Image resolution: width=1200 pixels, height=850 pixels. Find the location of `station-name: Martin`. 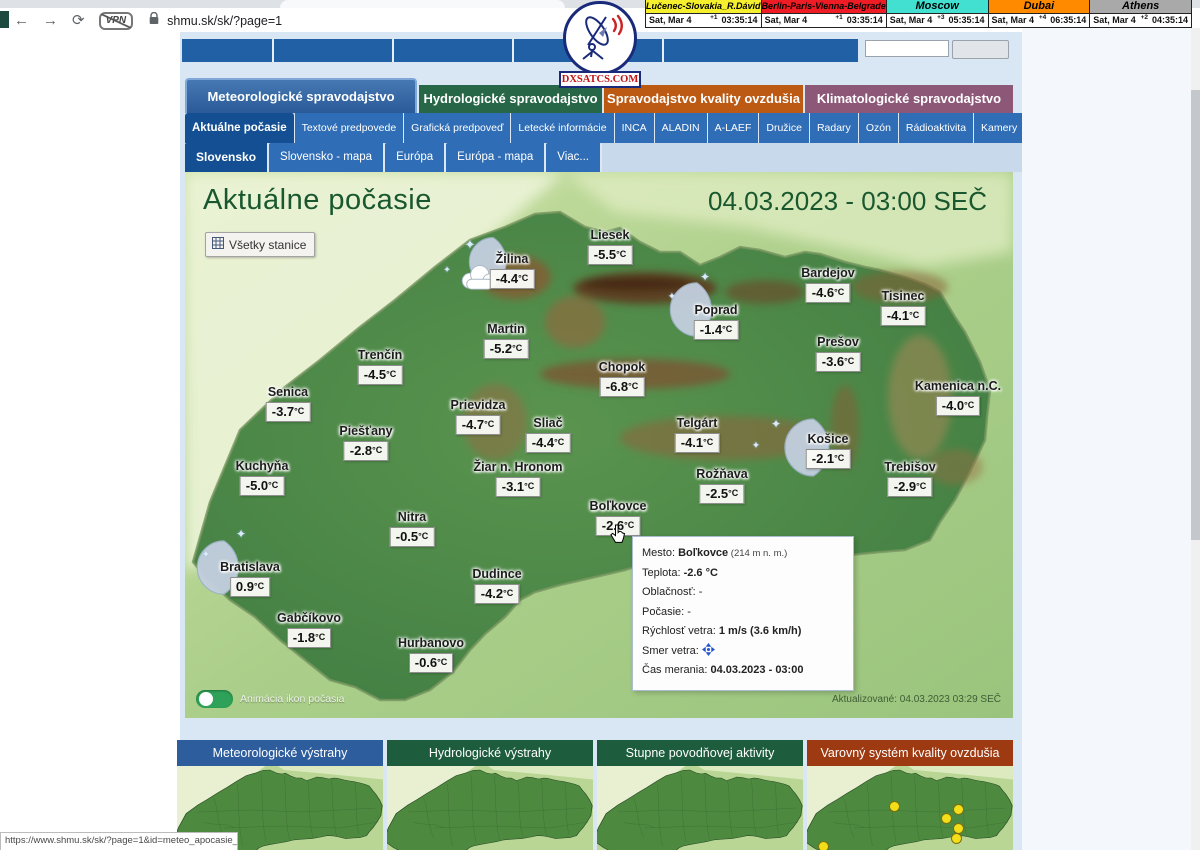

station-name: Martin is located at coordinates (506, 329).